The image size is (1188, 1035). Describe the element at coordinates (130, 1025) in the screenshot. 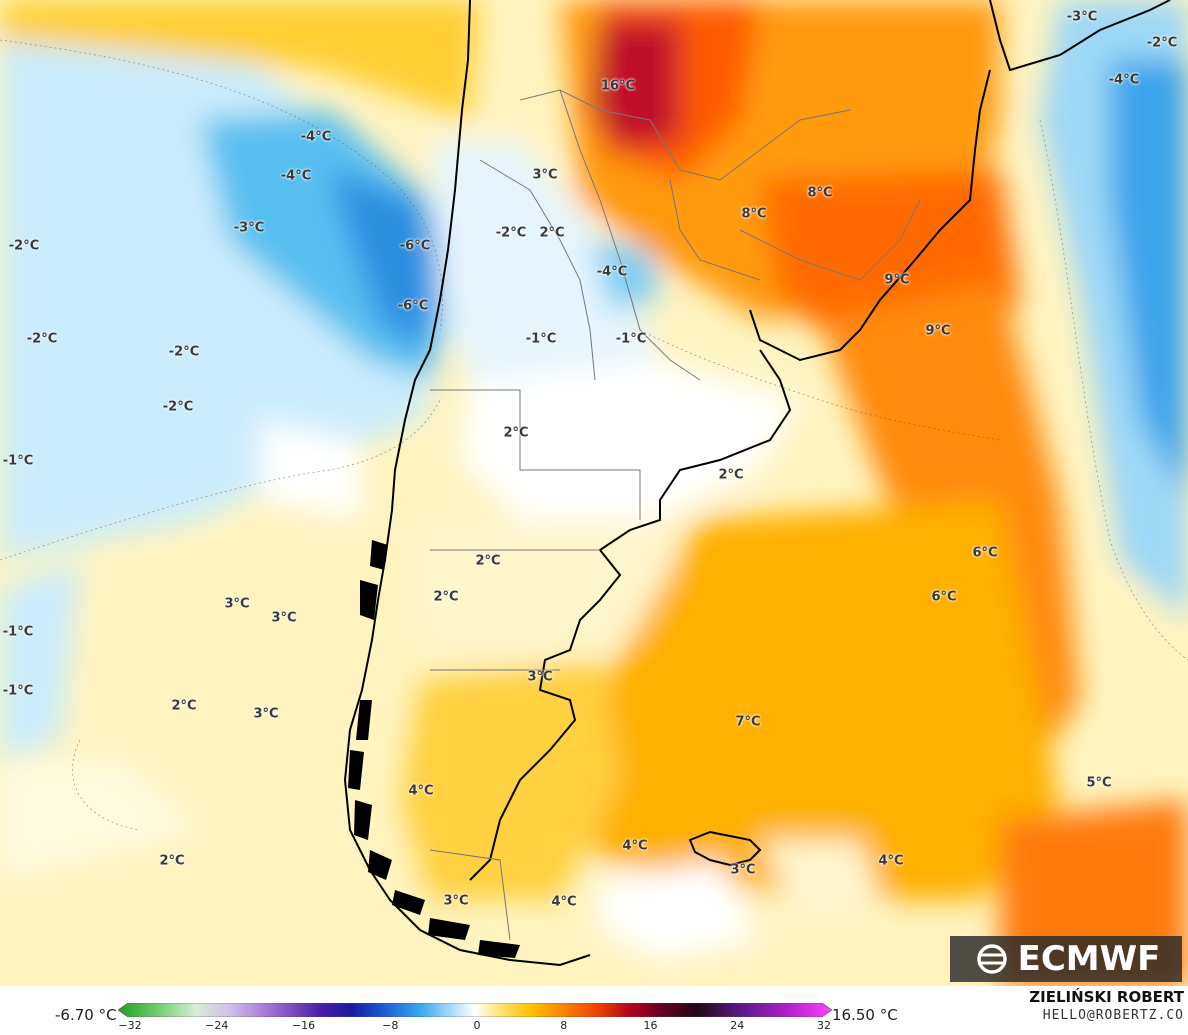

I see `colorbar-tick-label: −32` at that location.